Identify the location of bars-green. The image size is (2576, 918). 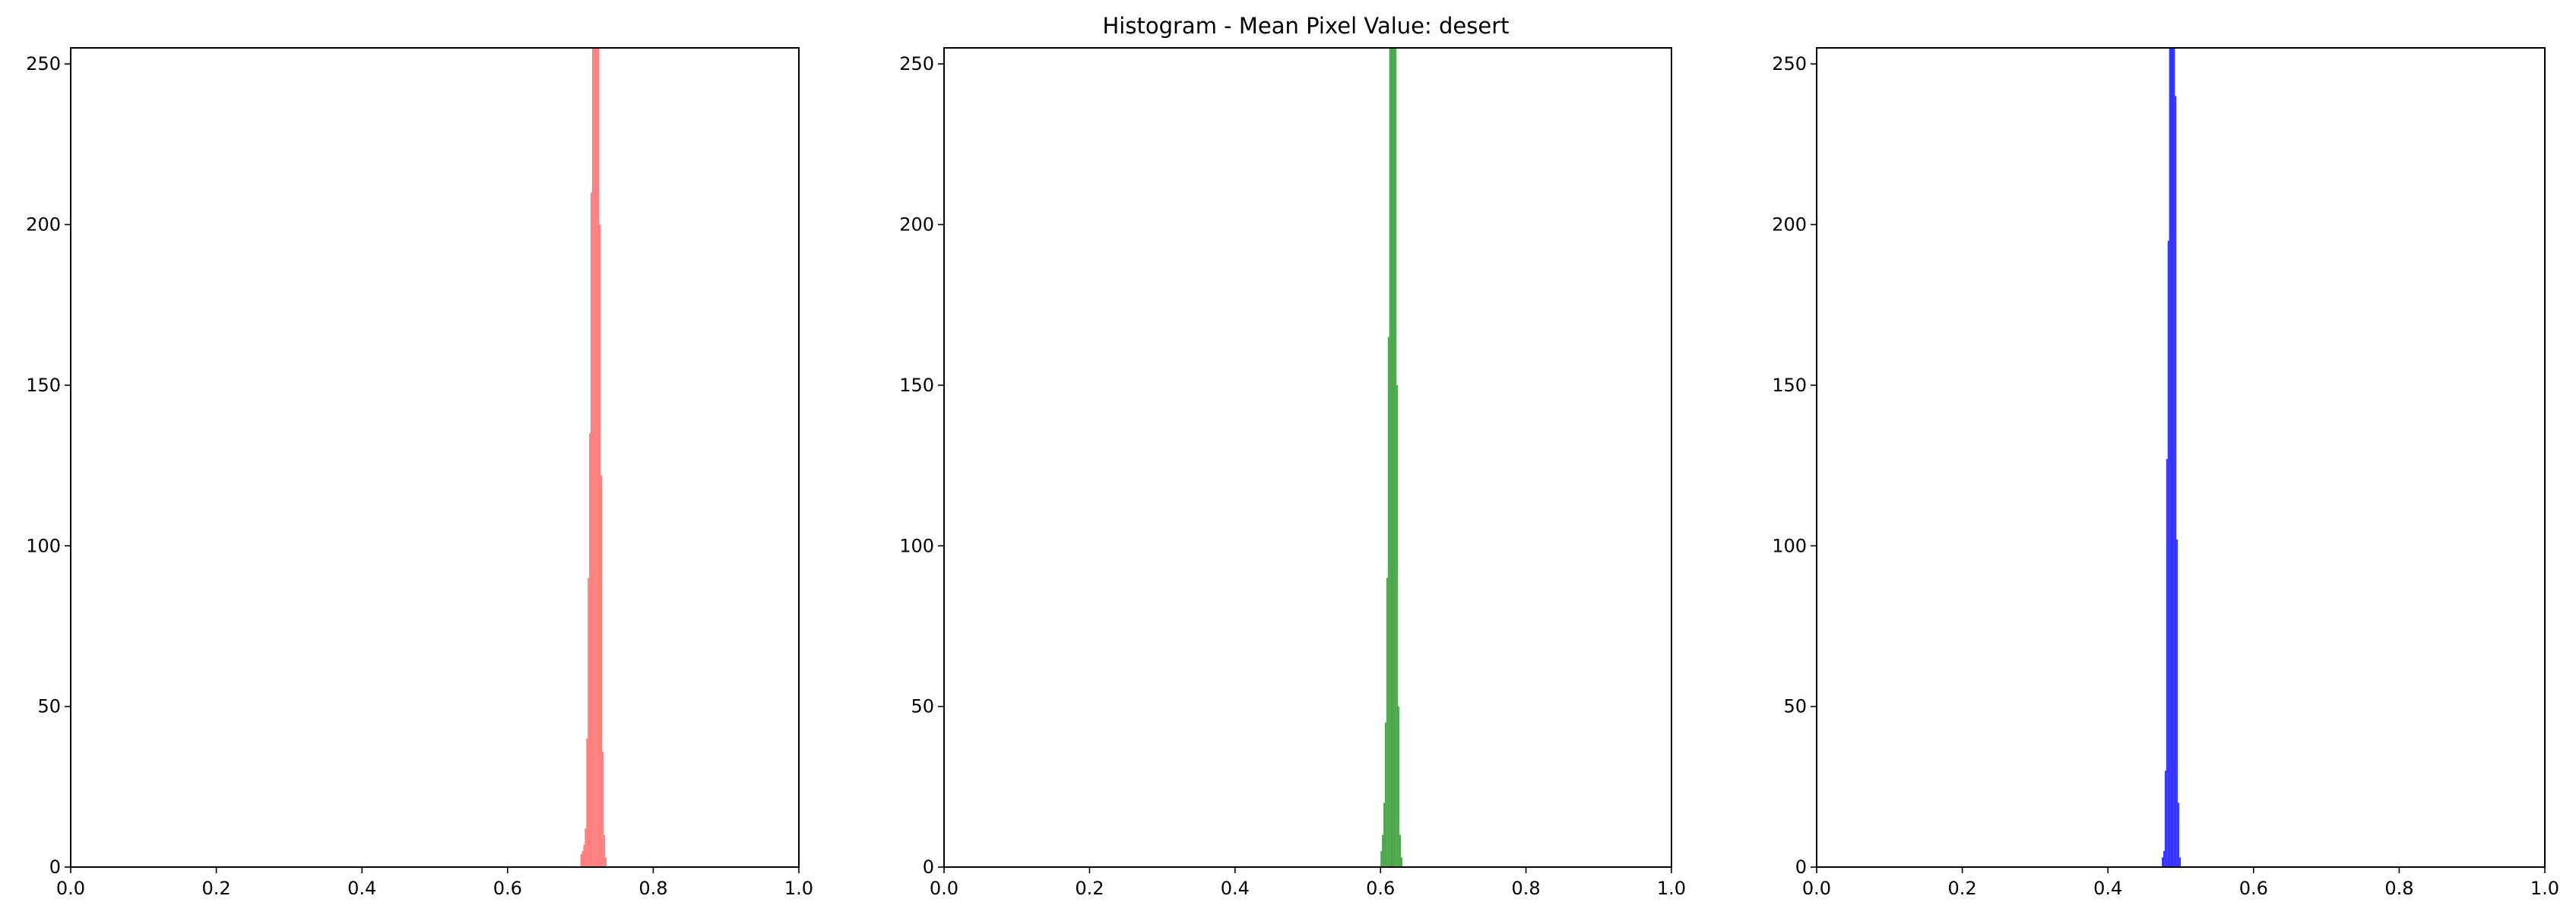
(1391, 458).